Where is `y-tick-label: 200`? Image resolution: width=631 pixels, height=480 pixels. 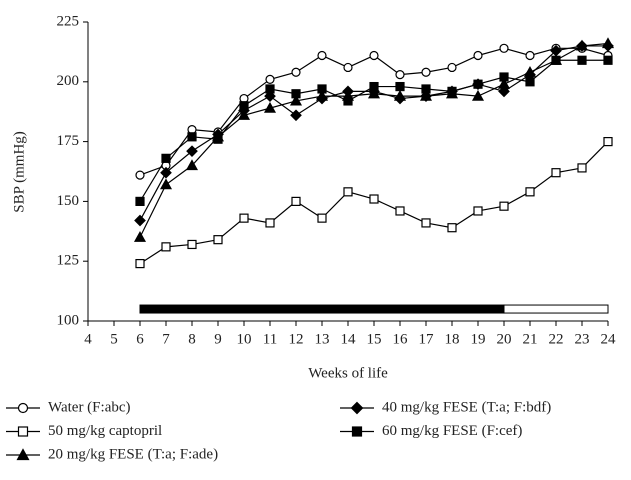
y-tick-label: 200 is located at coordinates (68, 81).